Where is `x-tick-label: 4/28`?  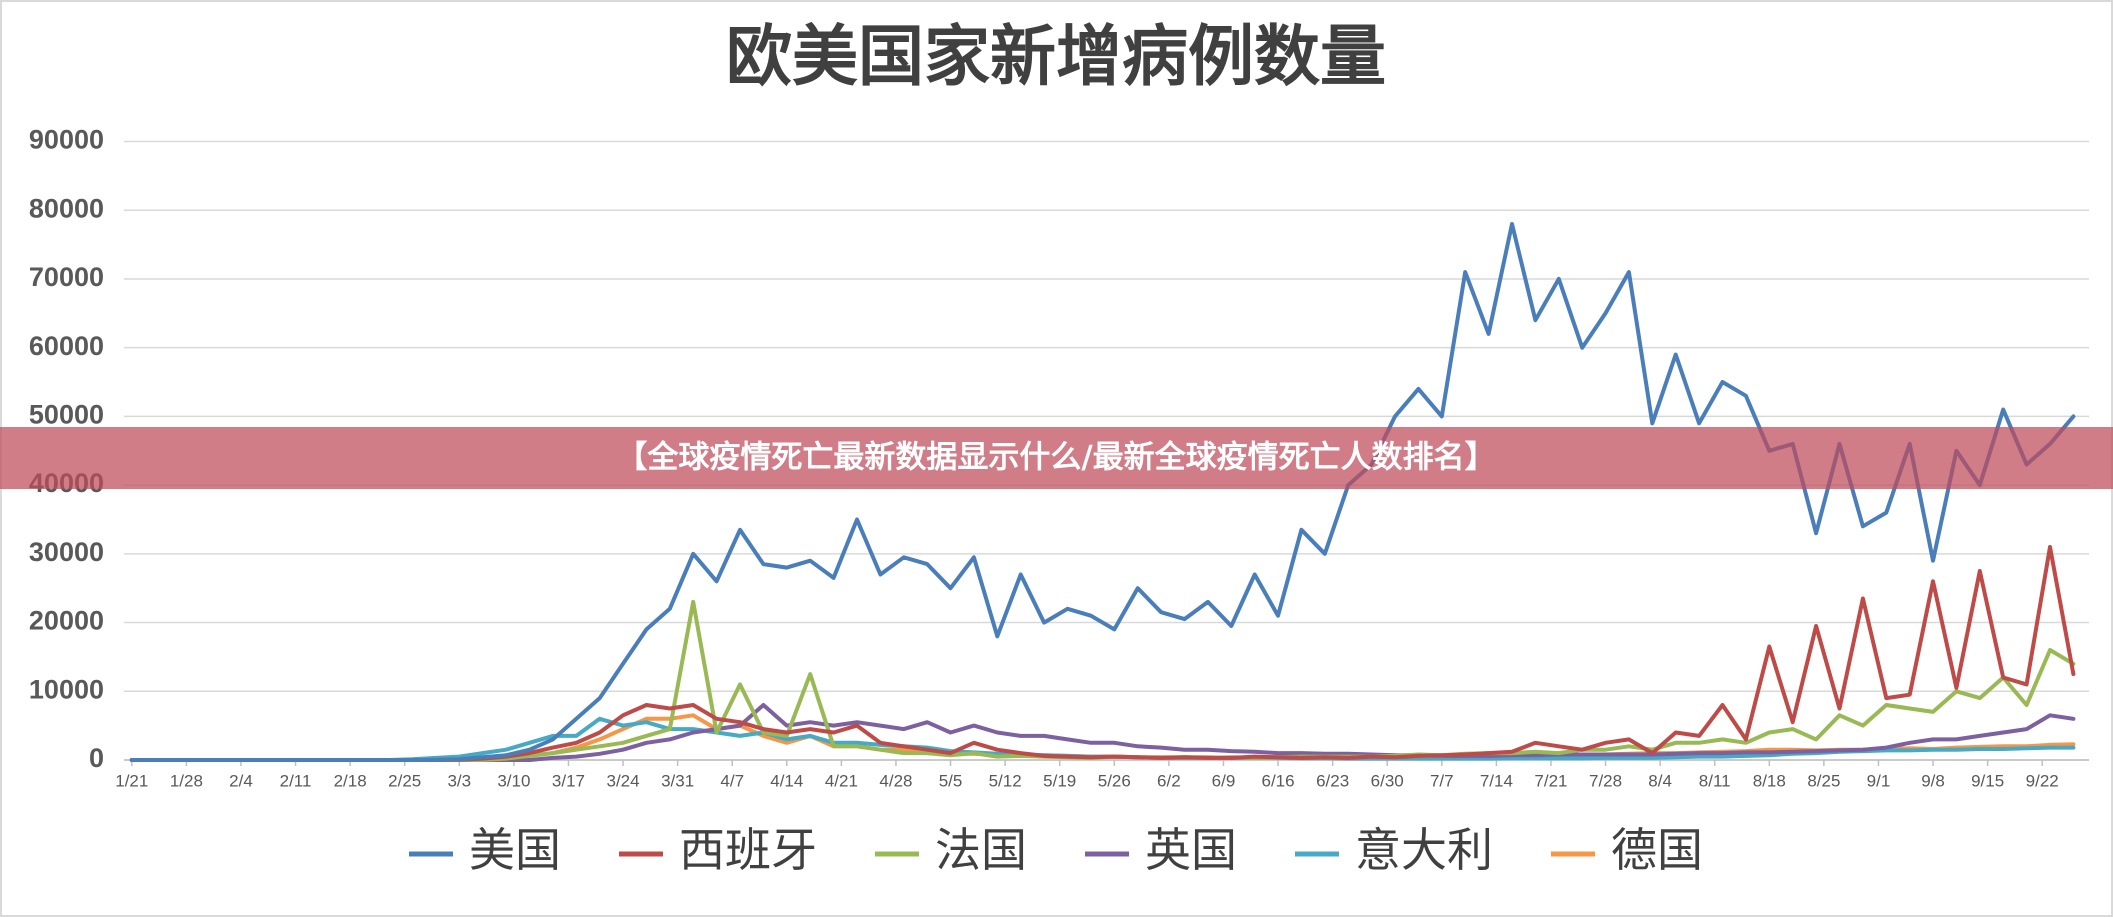 x-tick-label: 4/28 is located at coordinates (895, 780).